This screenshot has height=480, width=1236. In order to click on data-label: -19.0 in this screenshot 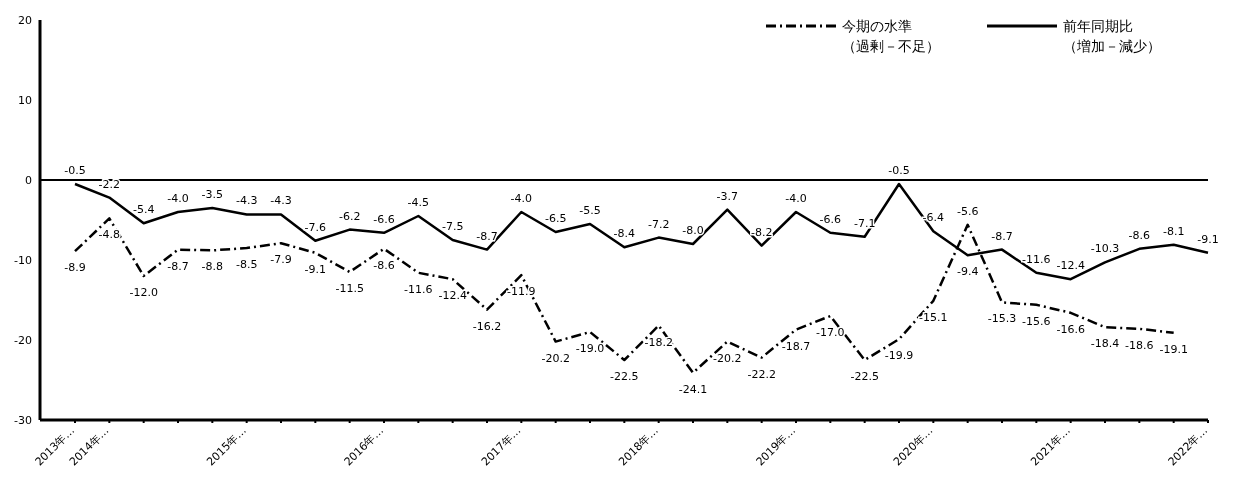, I will do `click(590, 348)`.